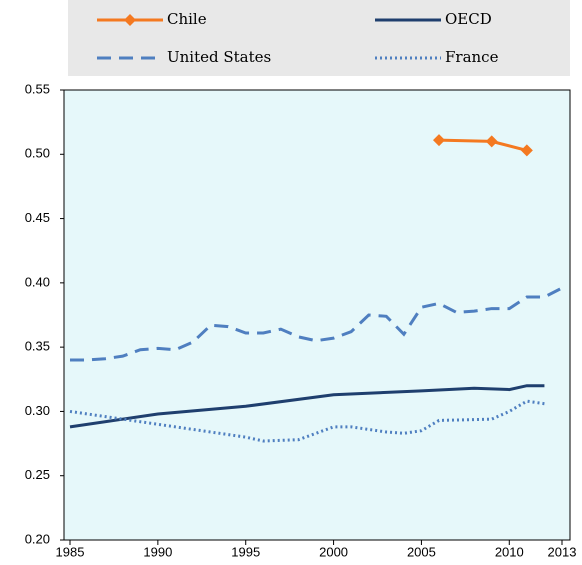 The height and width of the screenshot is (565, 582). Describe the element at coordinates (562, 551) in the screenshot. I see `x-tick-label: 2013` at that location.